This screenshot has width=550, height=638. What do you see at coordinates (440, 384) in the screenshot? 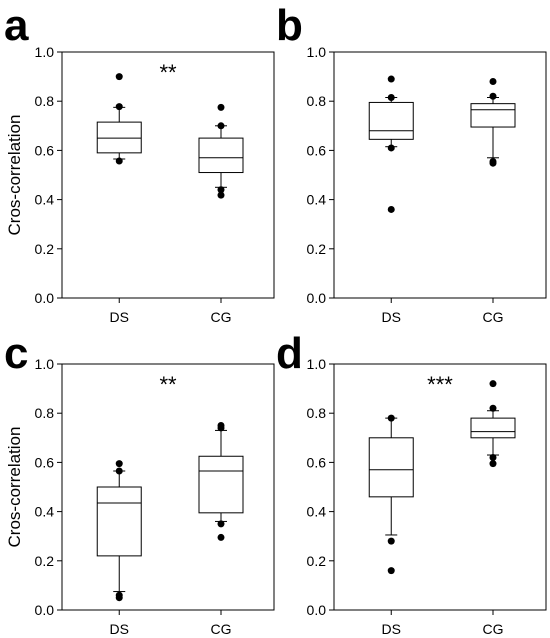
I see `significance-marker: ***` at bounding box center [440, 384].